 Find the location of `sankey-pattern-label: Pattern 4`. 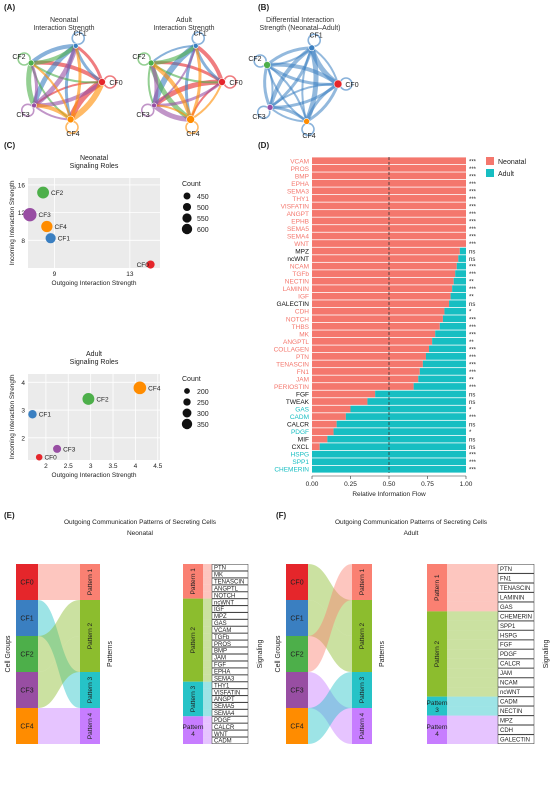

sankey-pattern-label: Pattern 4 is located at coordinates (90, 725).